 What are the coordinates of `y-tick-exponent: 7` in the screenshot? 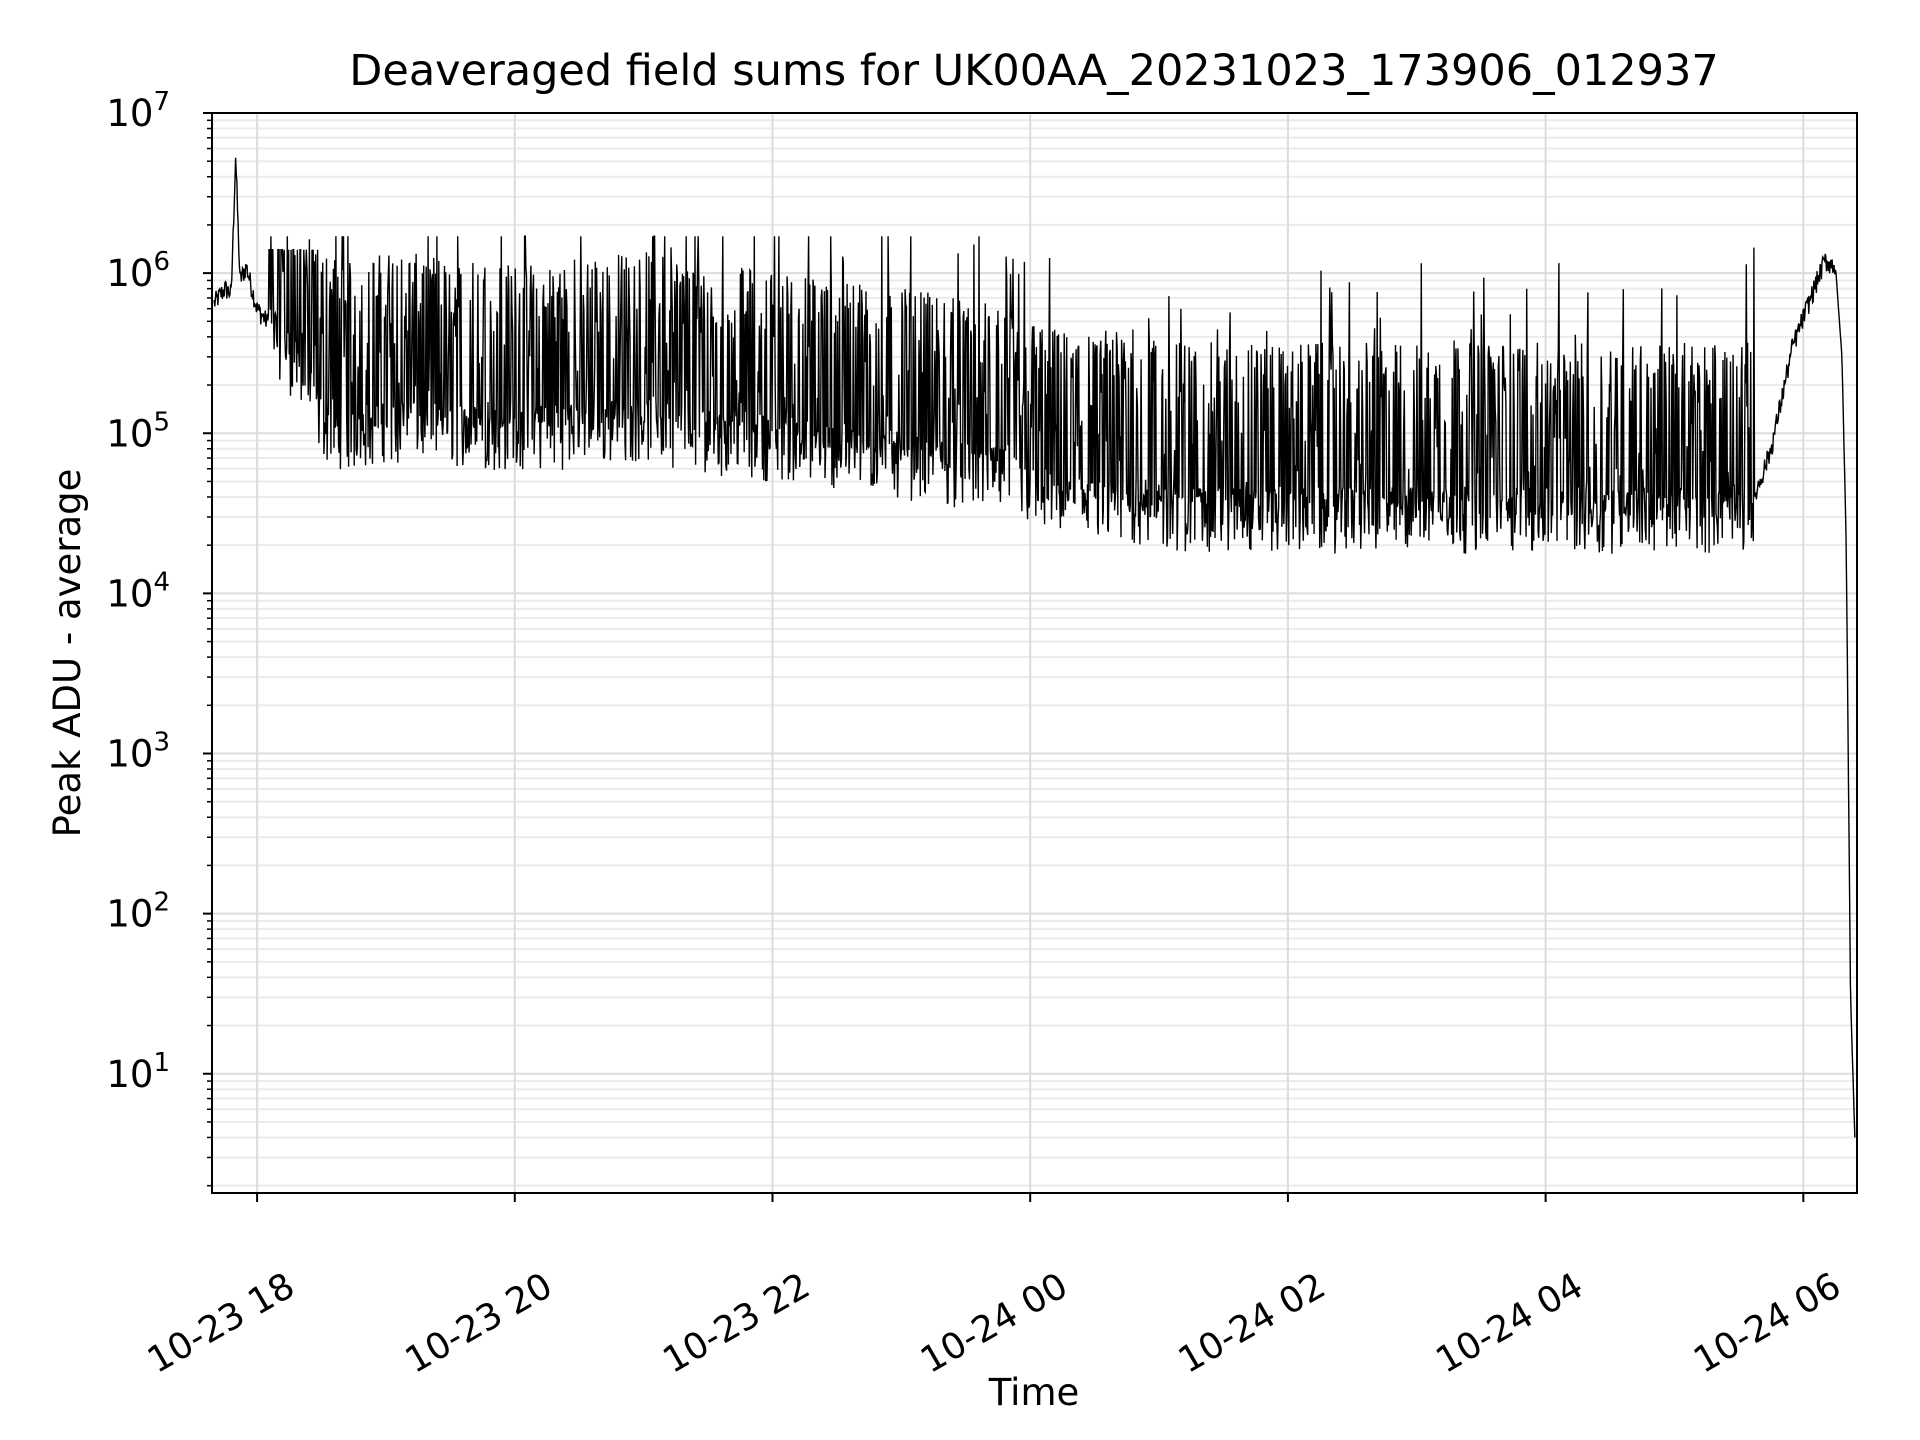 It's located at (161, 102).